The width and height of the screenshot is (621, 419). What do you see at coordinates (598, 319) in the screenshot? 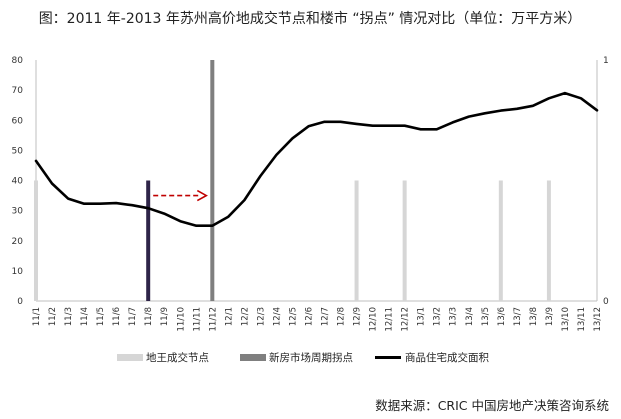
I see `x-tick-label: 13/12` at bounding box center [598, 319].